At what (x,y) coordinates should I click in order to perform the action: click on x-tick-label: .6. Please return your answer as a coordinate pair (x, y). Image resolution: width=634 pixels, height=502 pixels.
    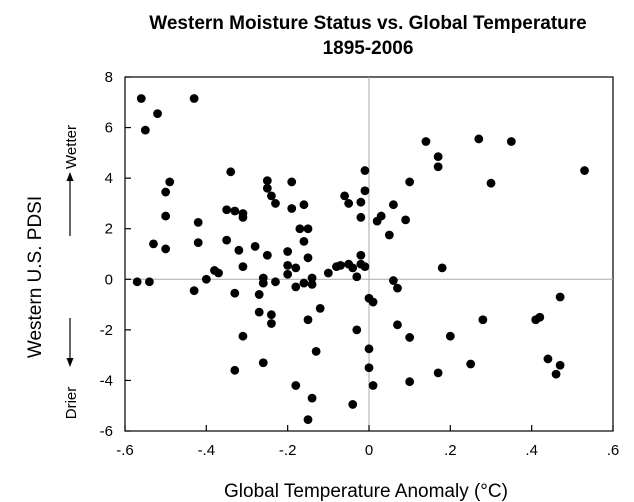
    Looking at the image, I should click on (613, 450).